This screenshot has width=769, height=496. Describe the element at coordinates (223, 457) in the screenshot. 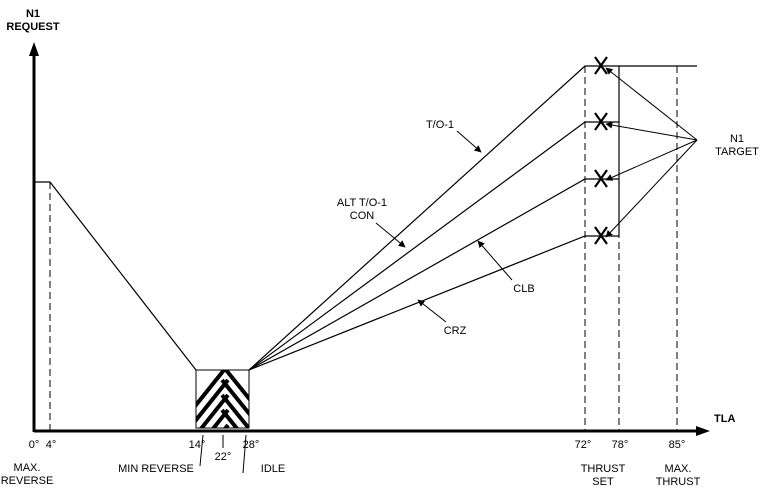

I see `tick-22deg: 22°` at that location.